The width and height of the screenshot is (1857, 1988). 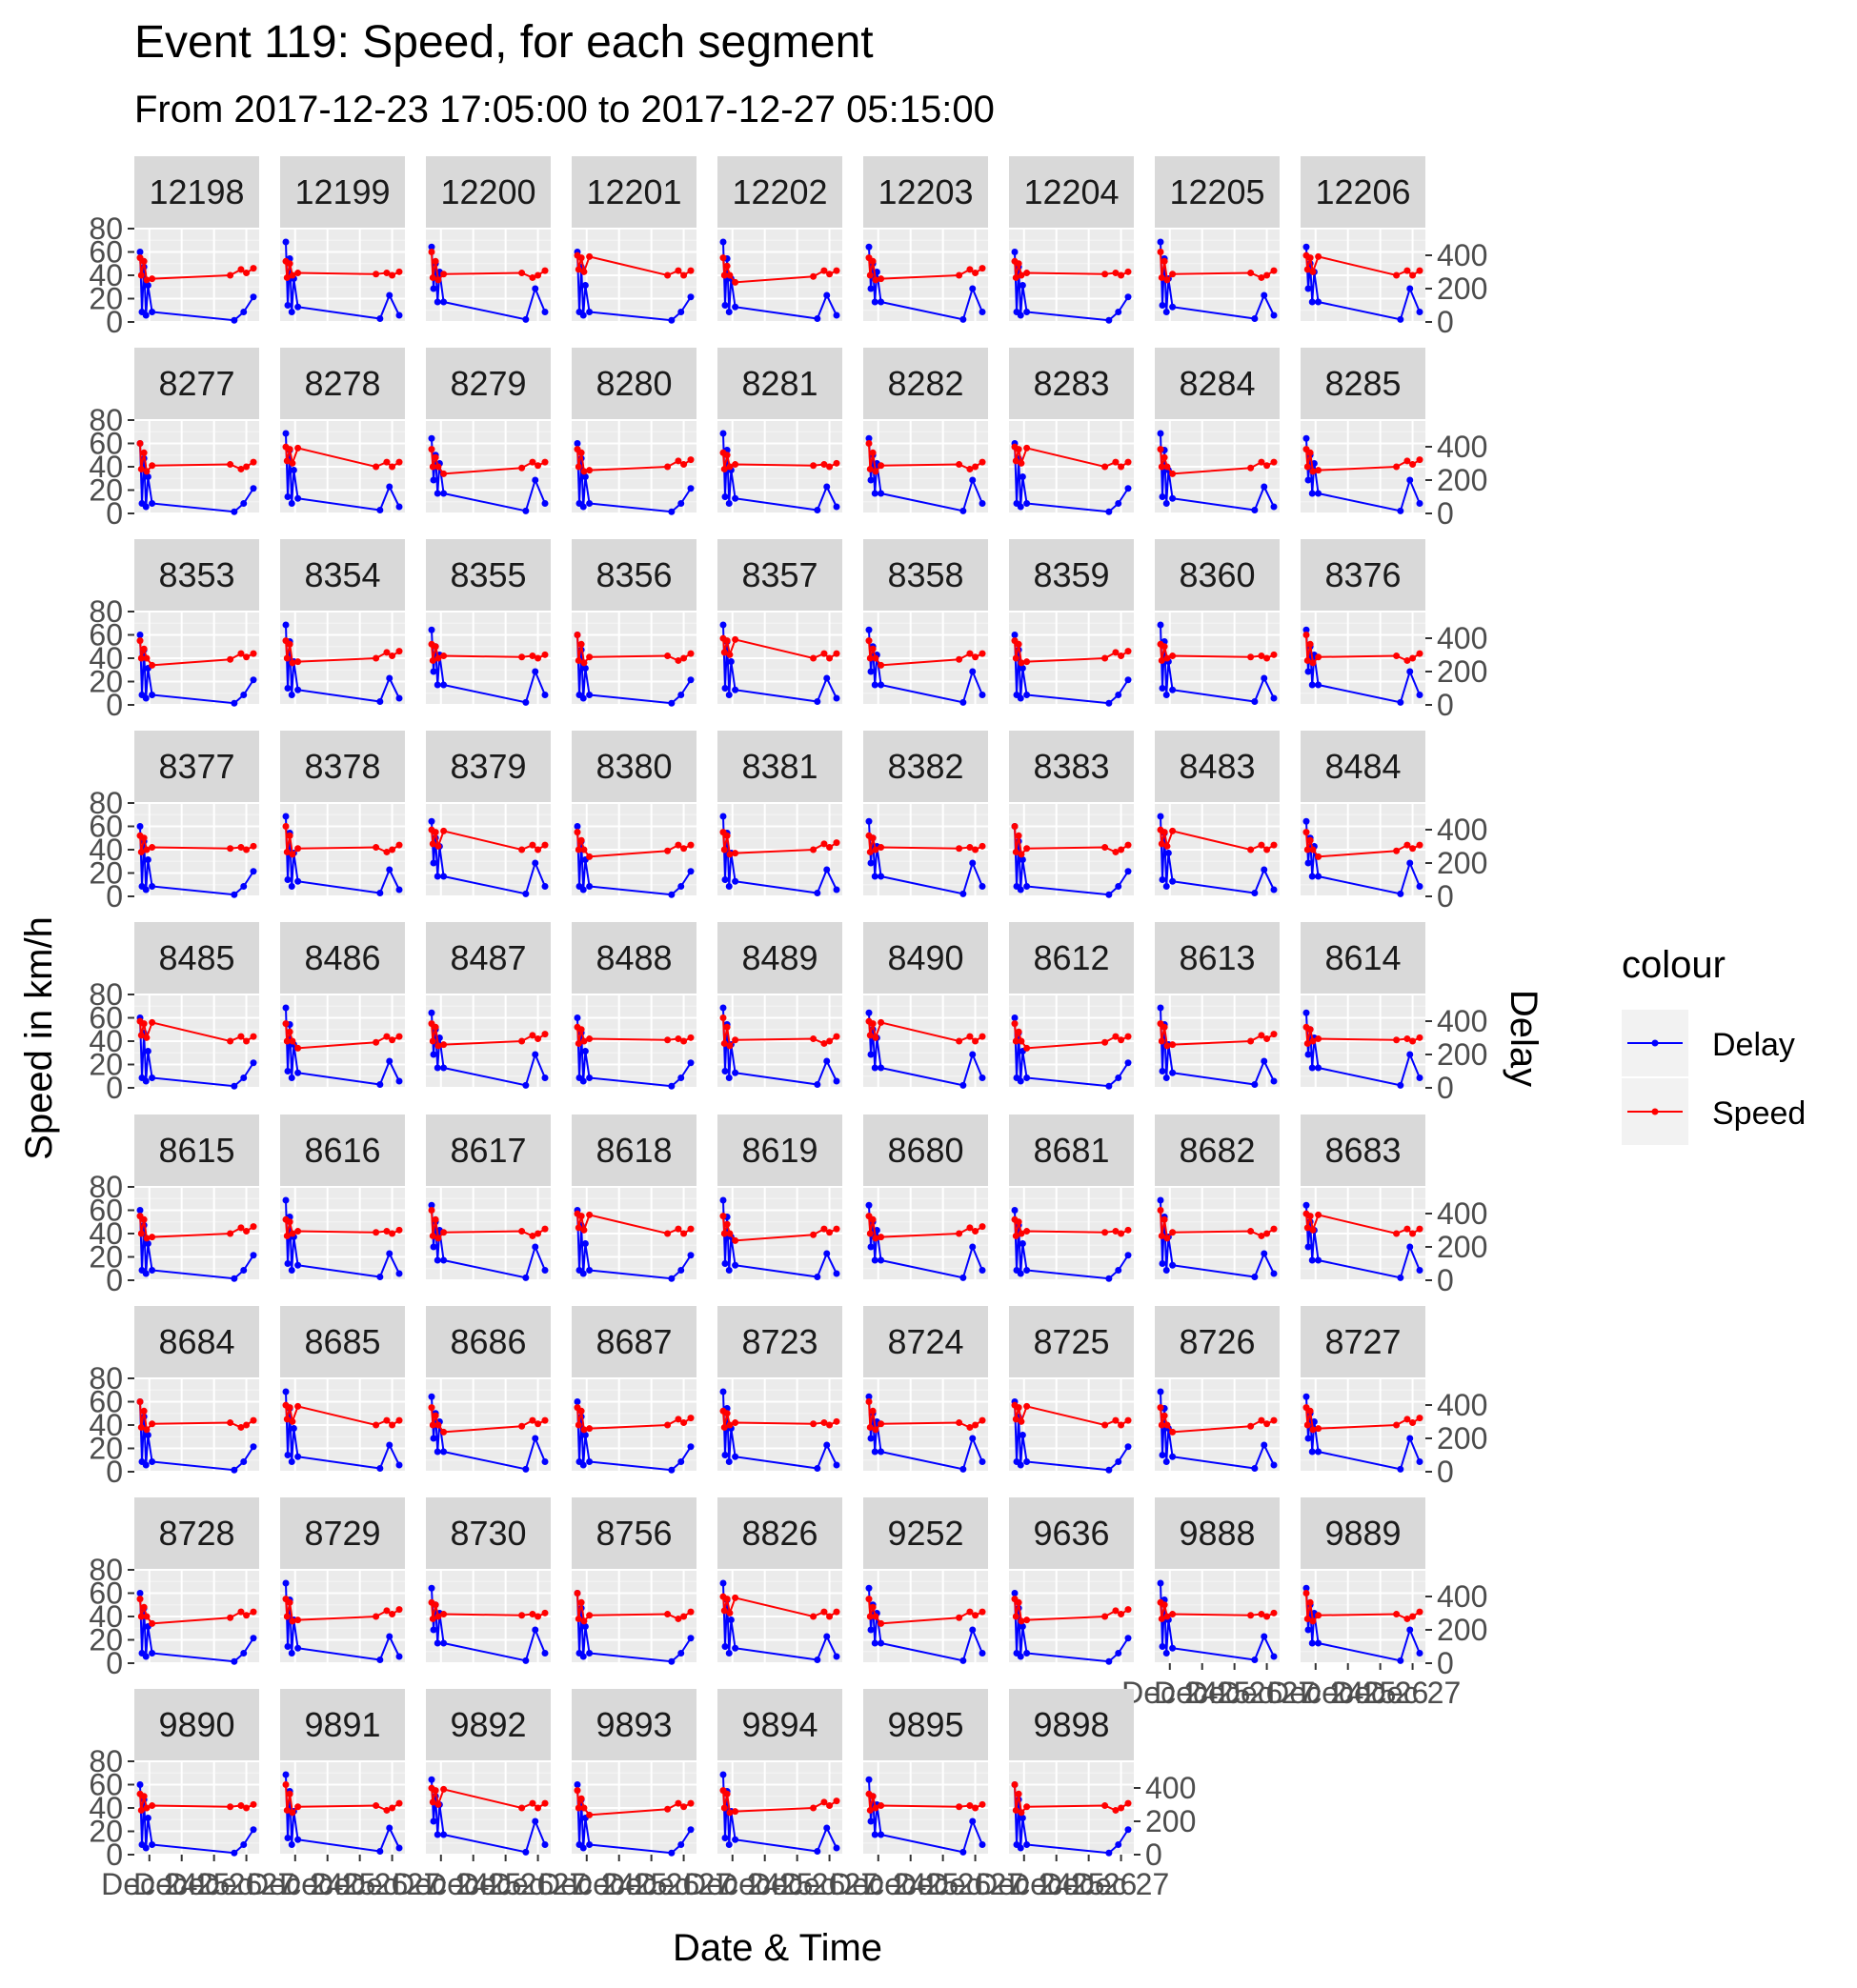 What do you see at coordinates (214, 1884) in the screenshot?
I see `x-tick-label: Dec 26` at bounding box center [214, 1884].